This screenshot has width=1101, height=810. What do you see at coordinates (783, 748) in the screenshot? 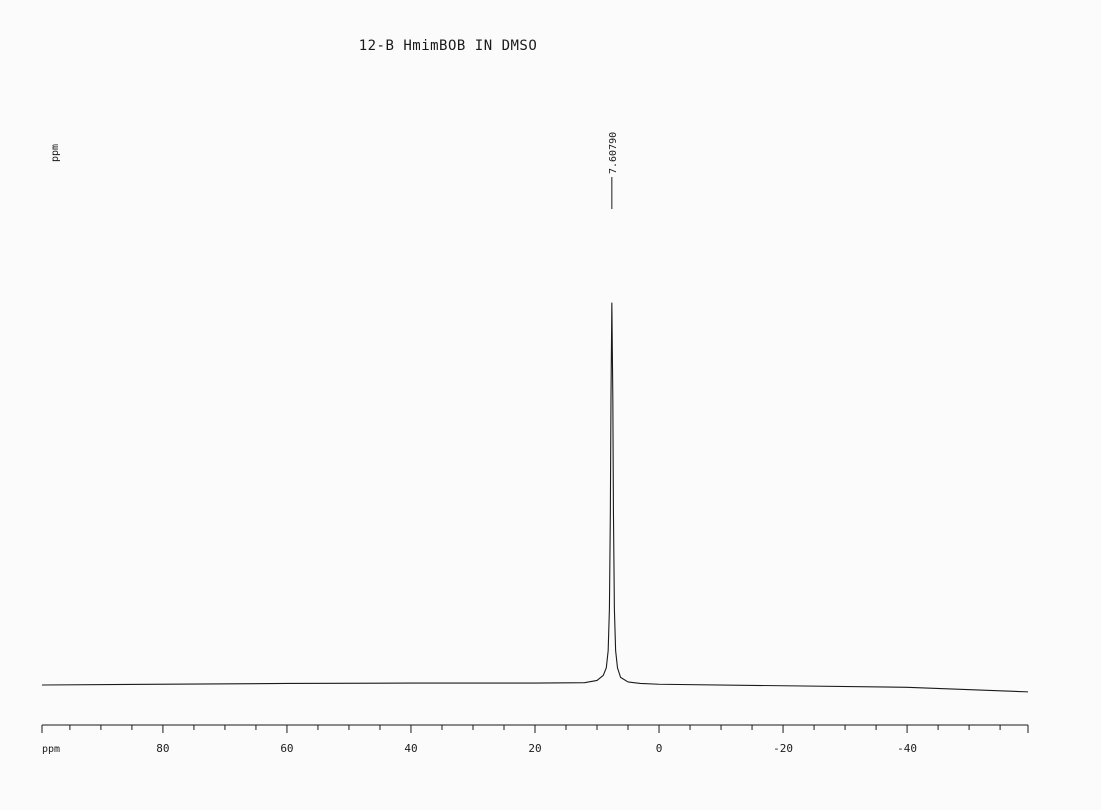
I see `x-tick-label: -20` at bounding box center [783, 748].